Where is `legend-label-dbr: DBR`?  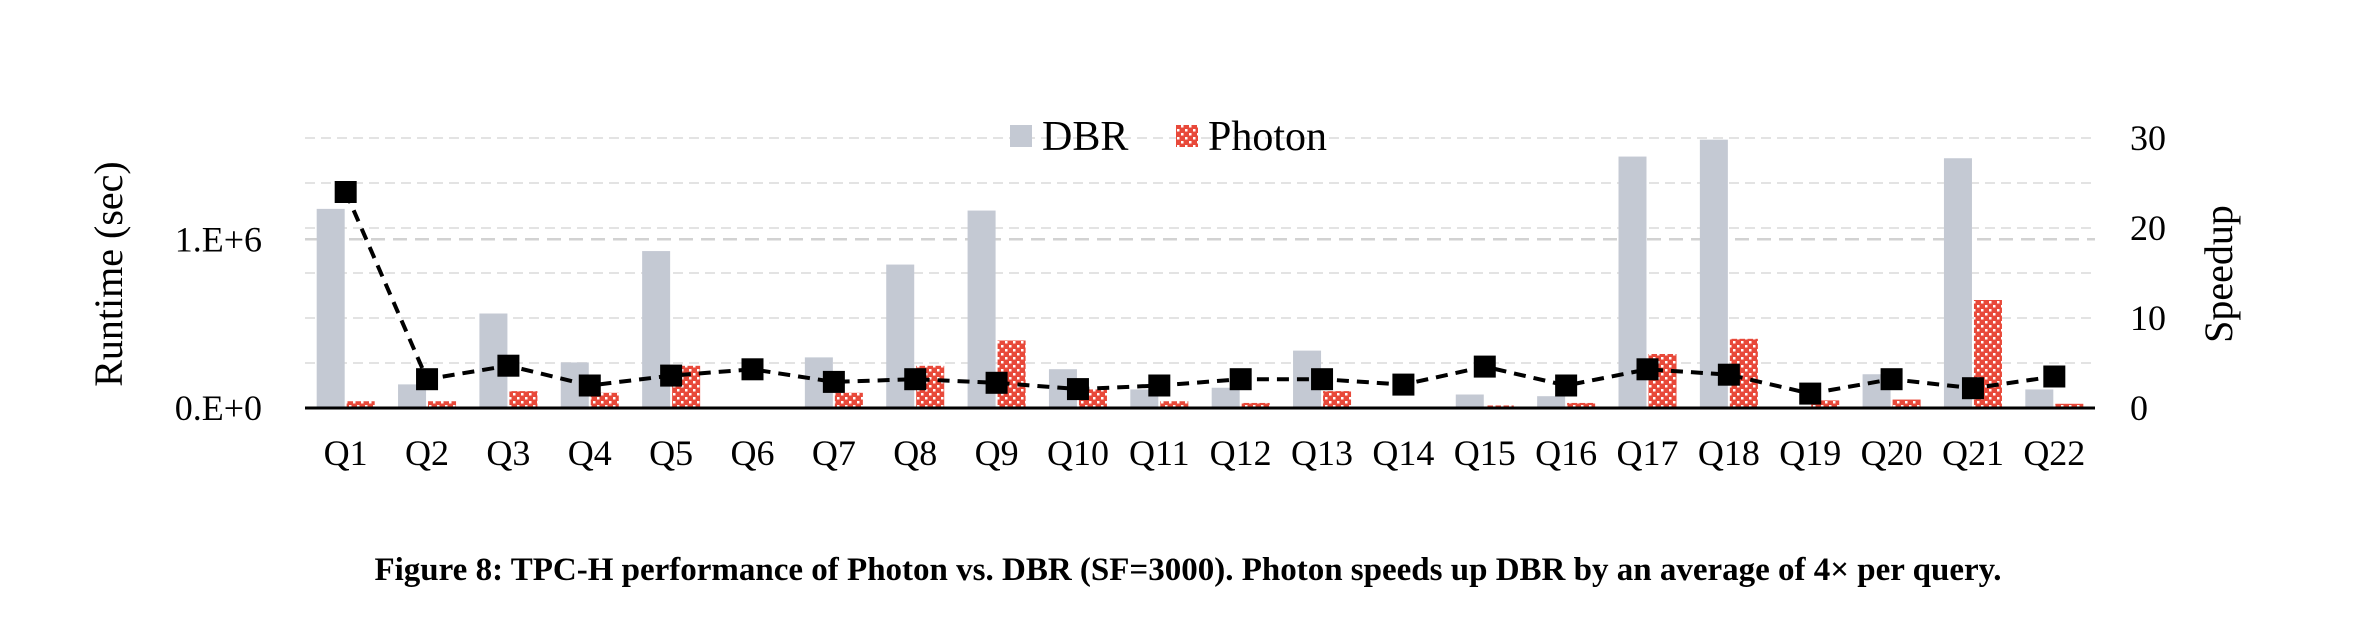
legend-label-dbr: DBR is located at coordinates (1085, 137).